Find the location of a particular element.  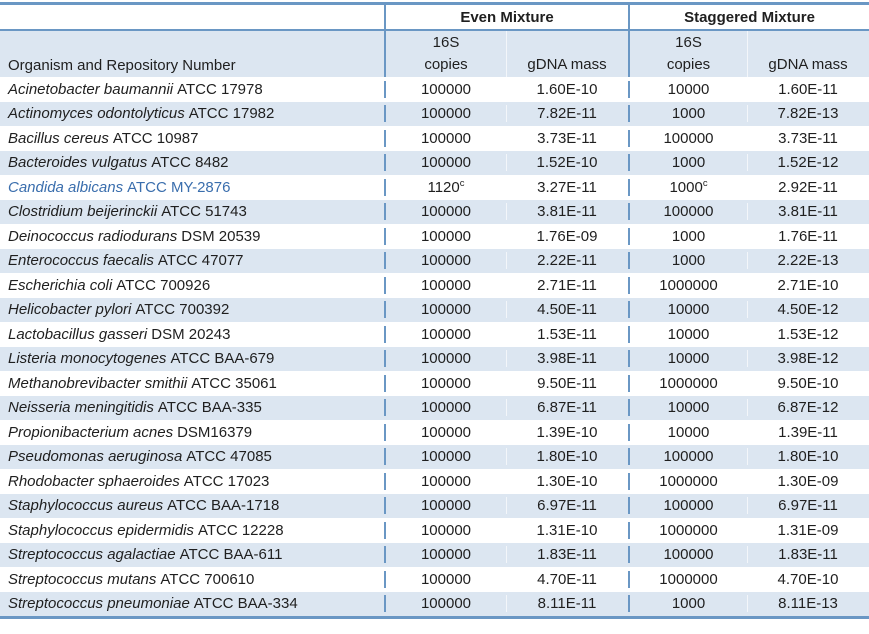

staggered-gdna-mass-cell: 8.11E-13 is located at coordinates (808, 603).